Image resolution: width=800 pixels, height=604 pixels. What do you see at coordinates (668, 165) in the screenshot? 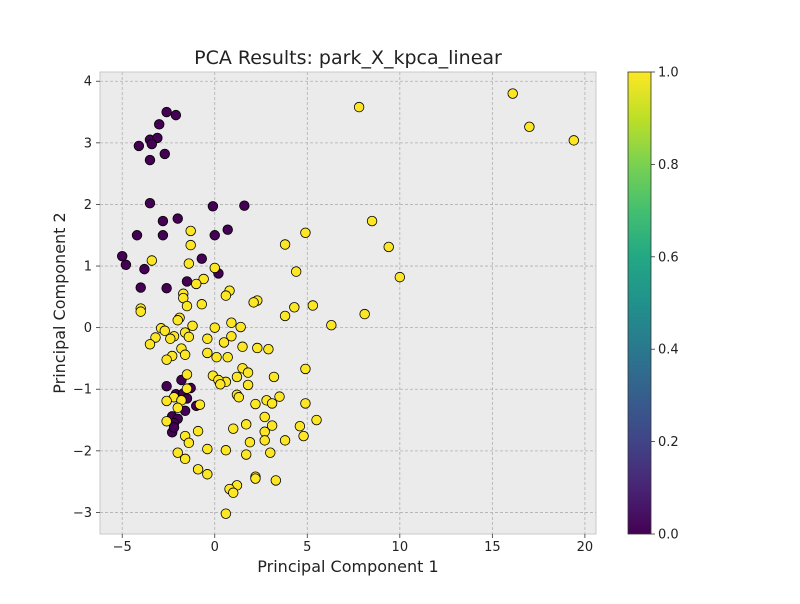
I see `colorbar-tick-label: 0.8` at bounding box center [668, 165].